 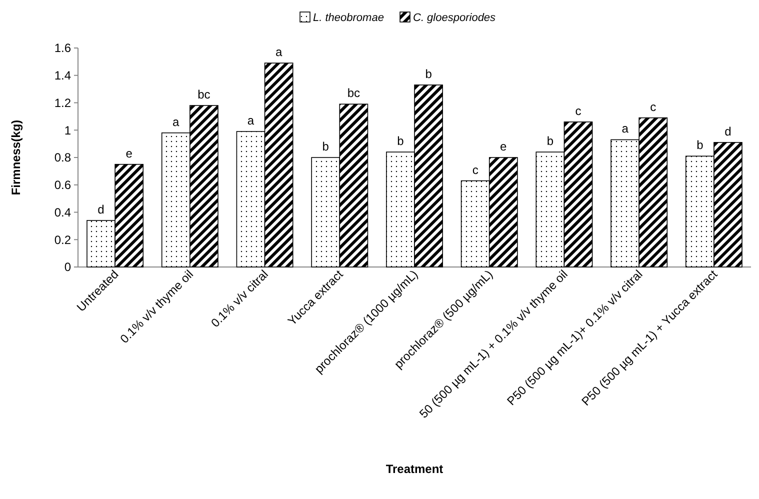 What do you see at coordinates (63, 75) in the screenshot?
I see `y-tick-label: 1.4` at bounding box center [63, 75].